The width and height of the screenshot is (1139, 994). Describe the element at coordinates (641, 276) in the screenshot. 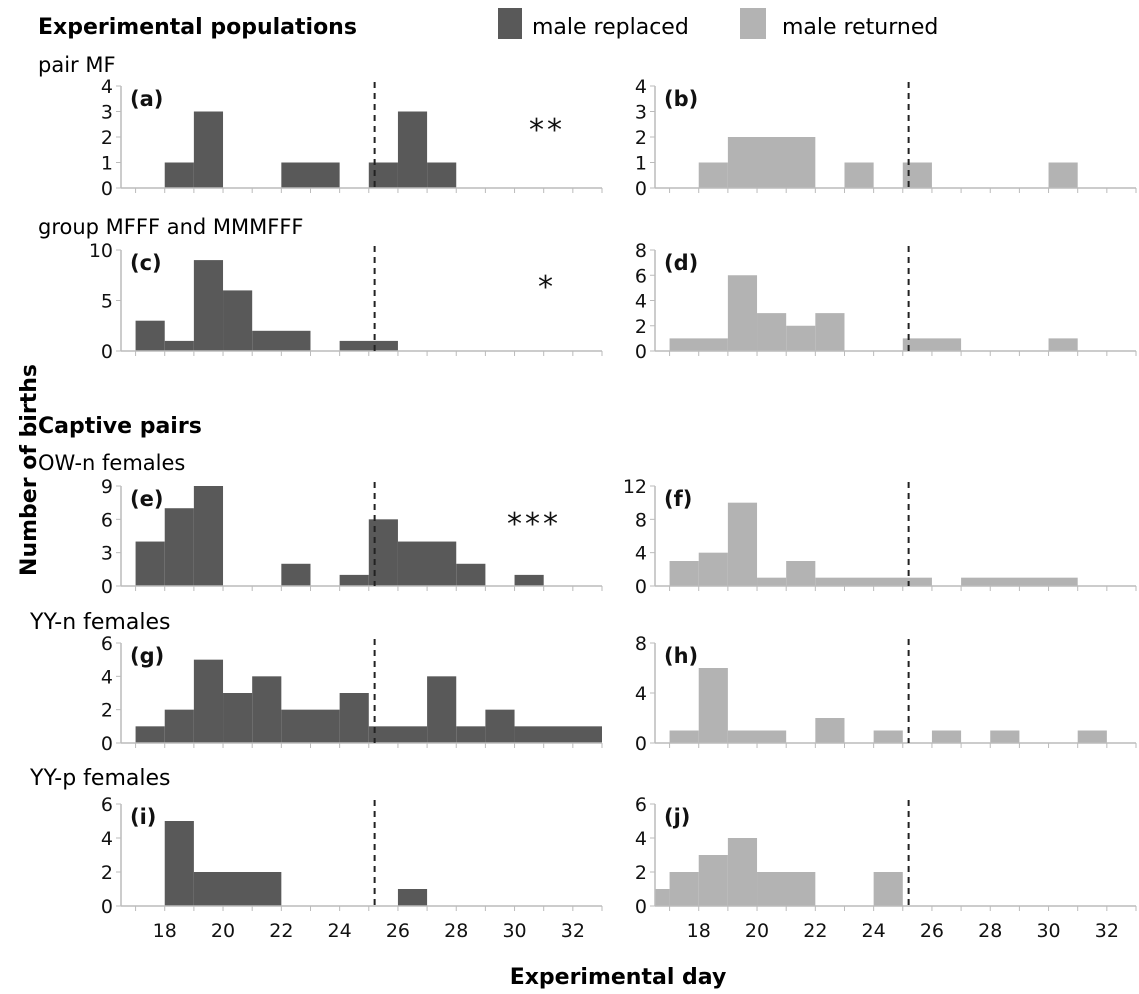

I see `y-tick-label-d-3: 6` at that location.